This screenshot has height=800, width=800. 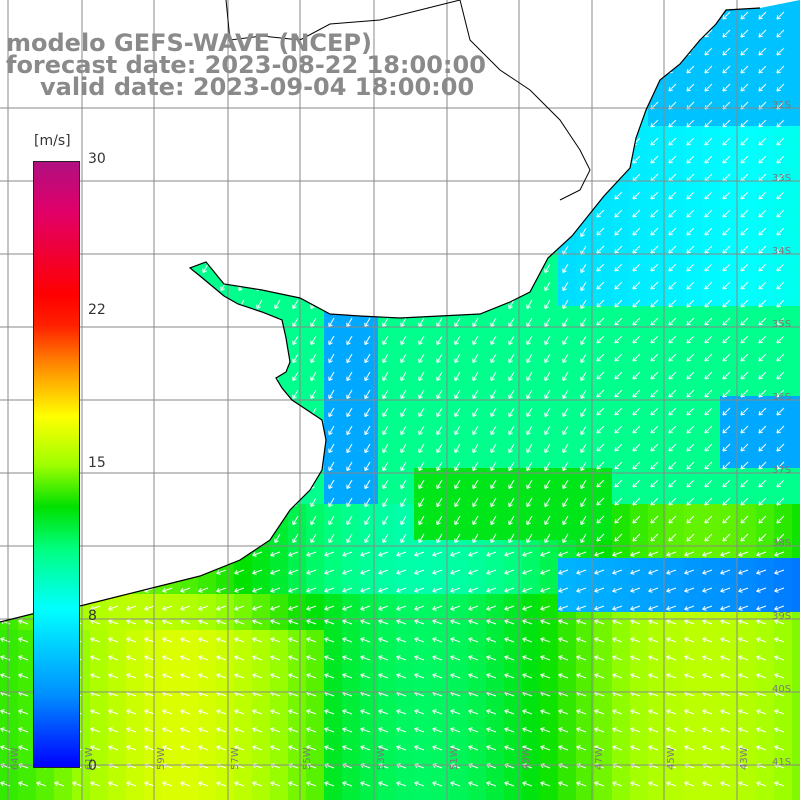 I want to click on lon-label: 64W, so click(x=15, y=758).